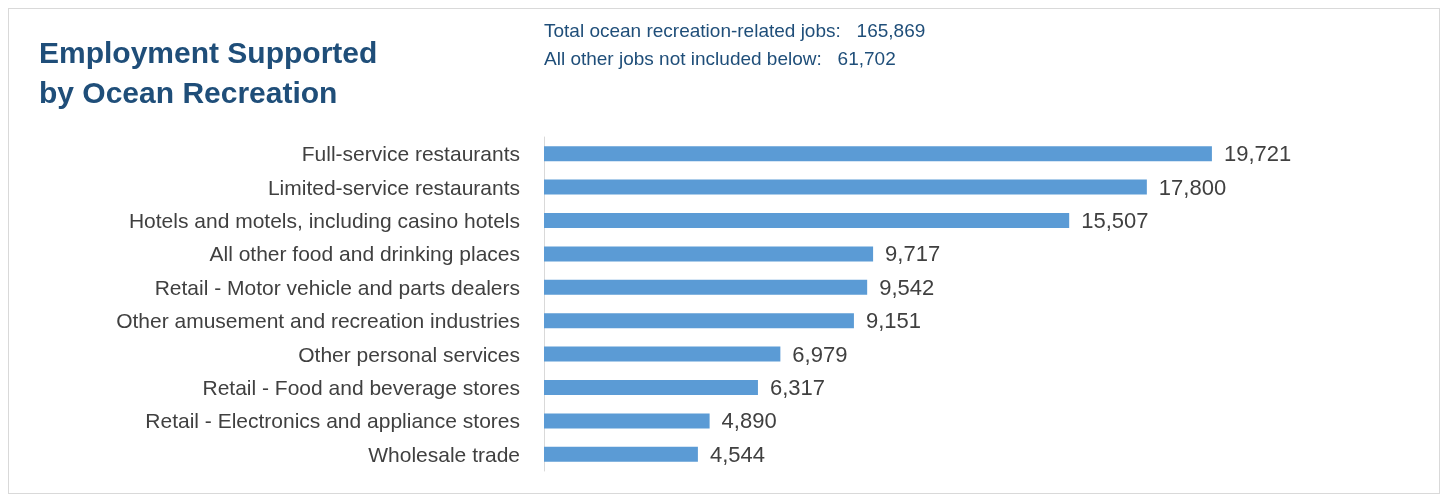  Describe the element at coordinates (1257, 154) in the screenshot. I see `data-label: 19,721` at that location.